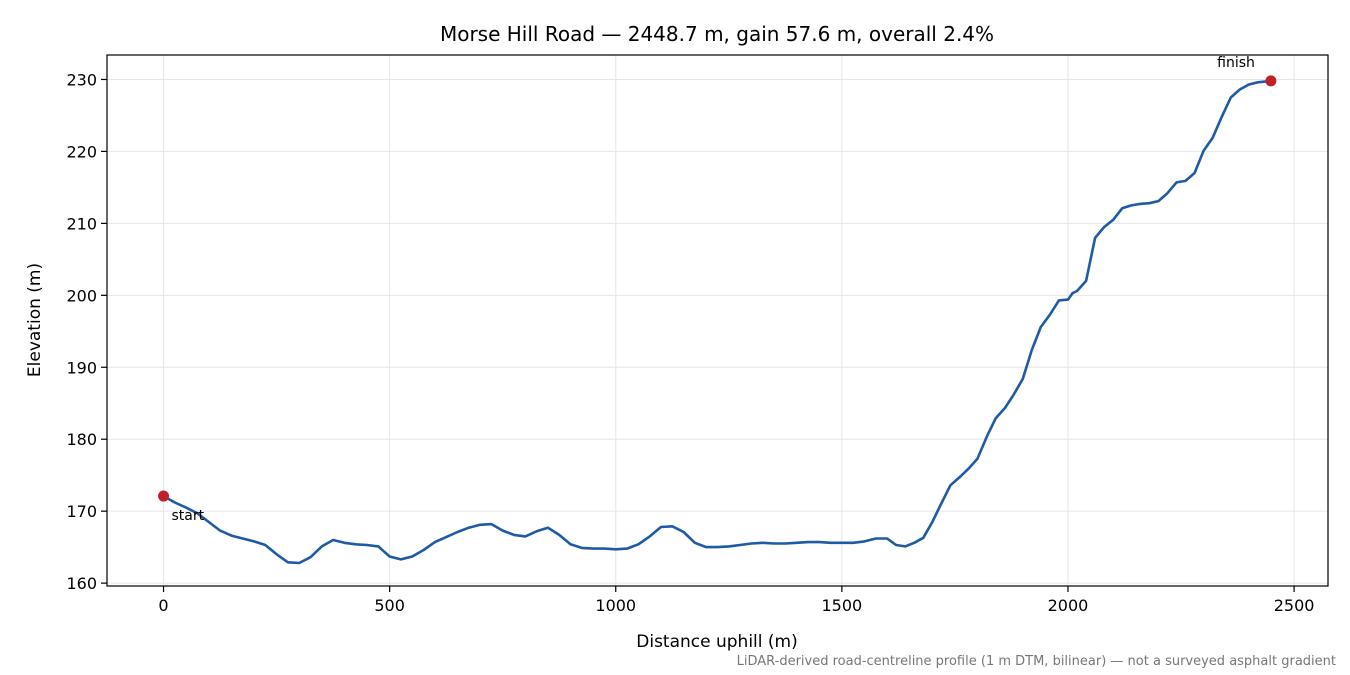 Image resolution: width=1350 pixels, height=675 pixels. I want to click on x-tick-label: 1000, so click(615, 605).